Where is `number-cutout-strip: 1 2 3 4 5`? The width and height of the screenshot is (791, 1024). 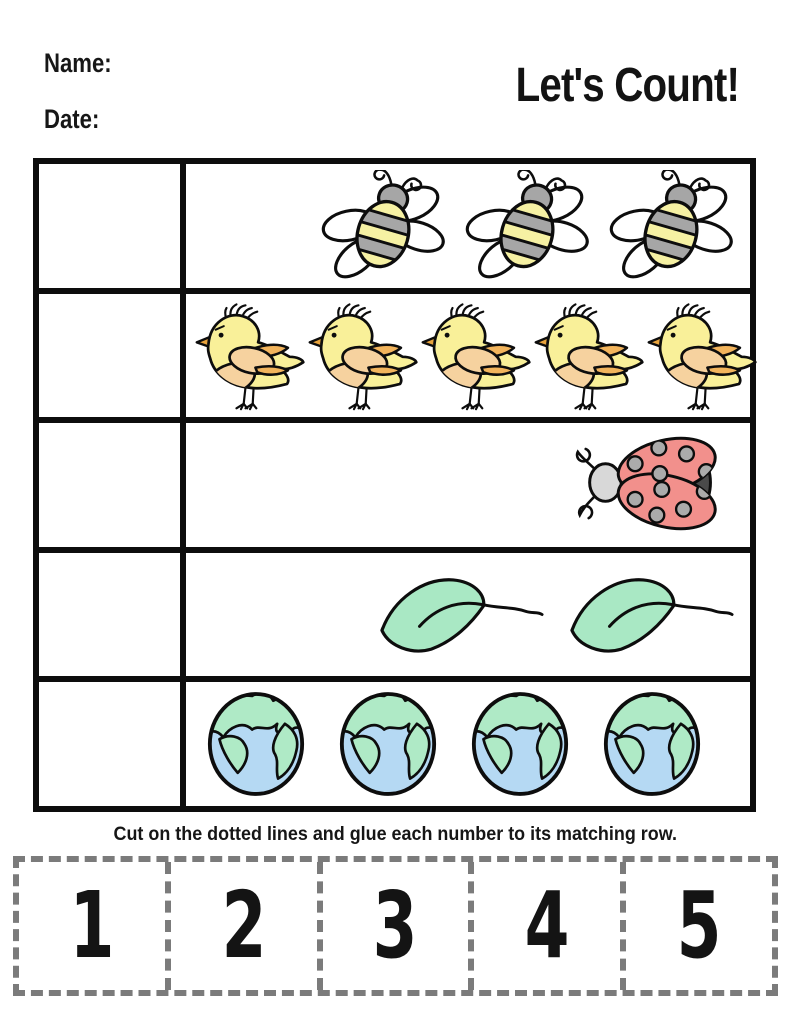 number-cutout-strip: 1 2 3 4 5 is located at coordinates (395, 926).